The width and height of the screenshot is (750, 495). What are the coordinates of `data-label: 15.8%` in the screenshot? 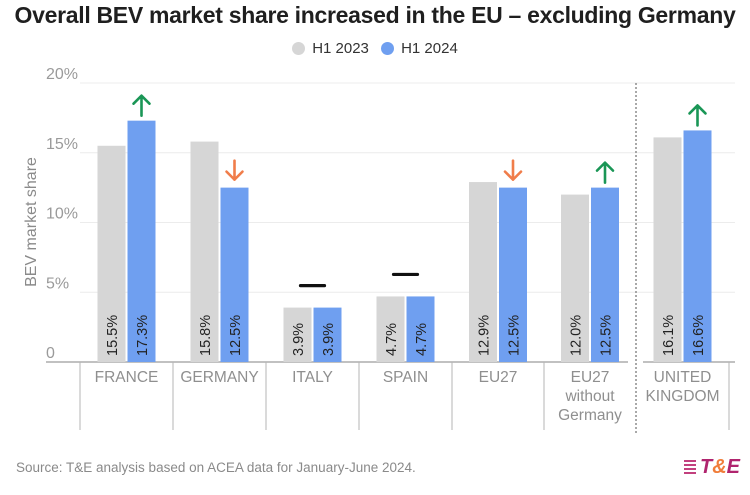 It's located at (206, 335).